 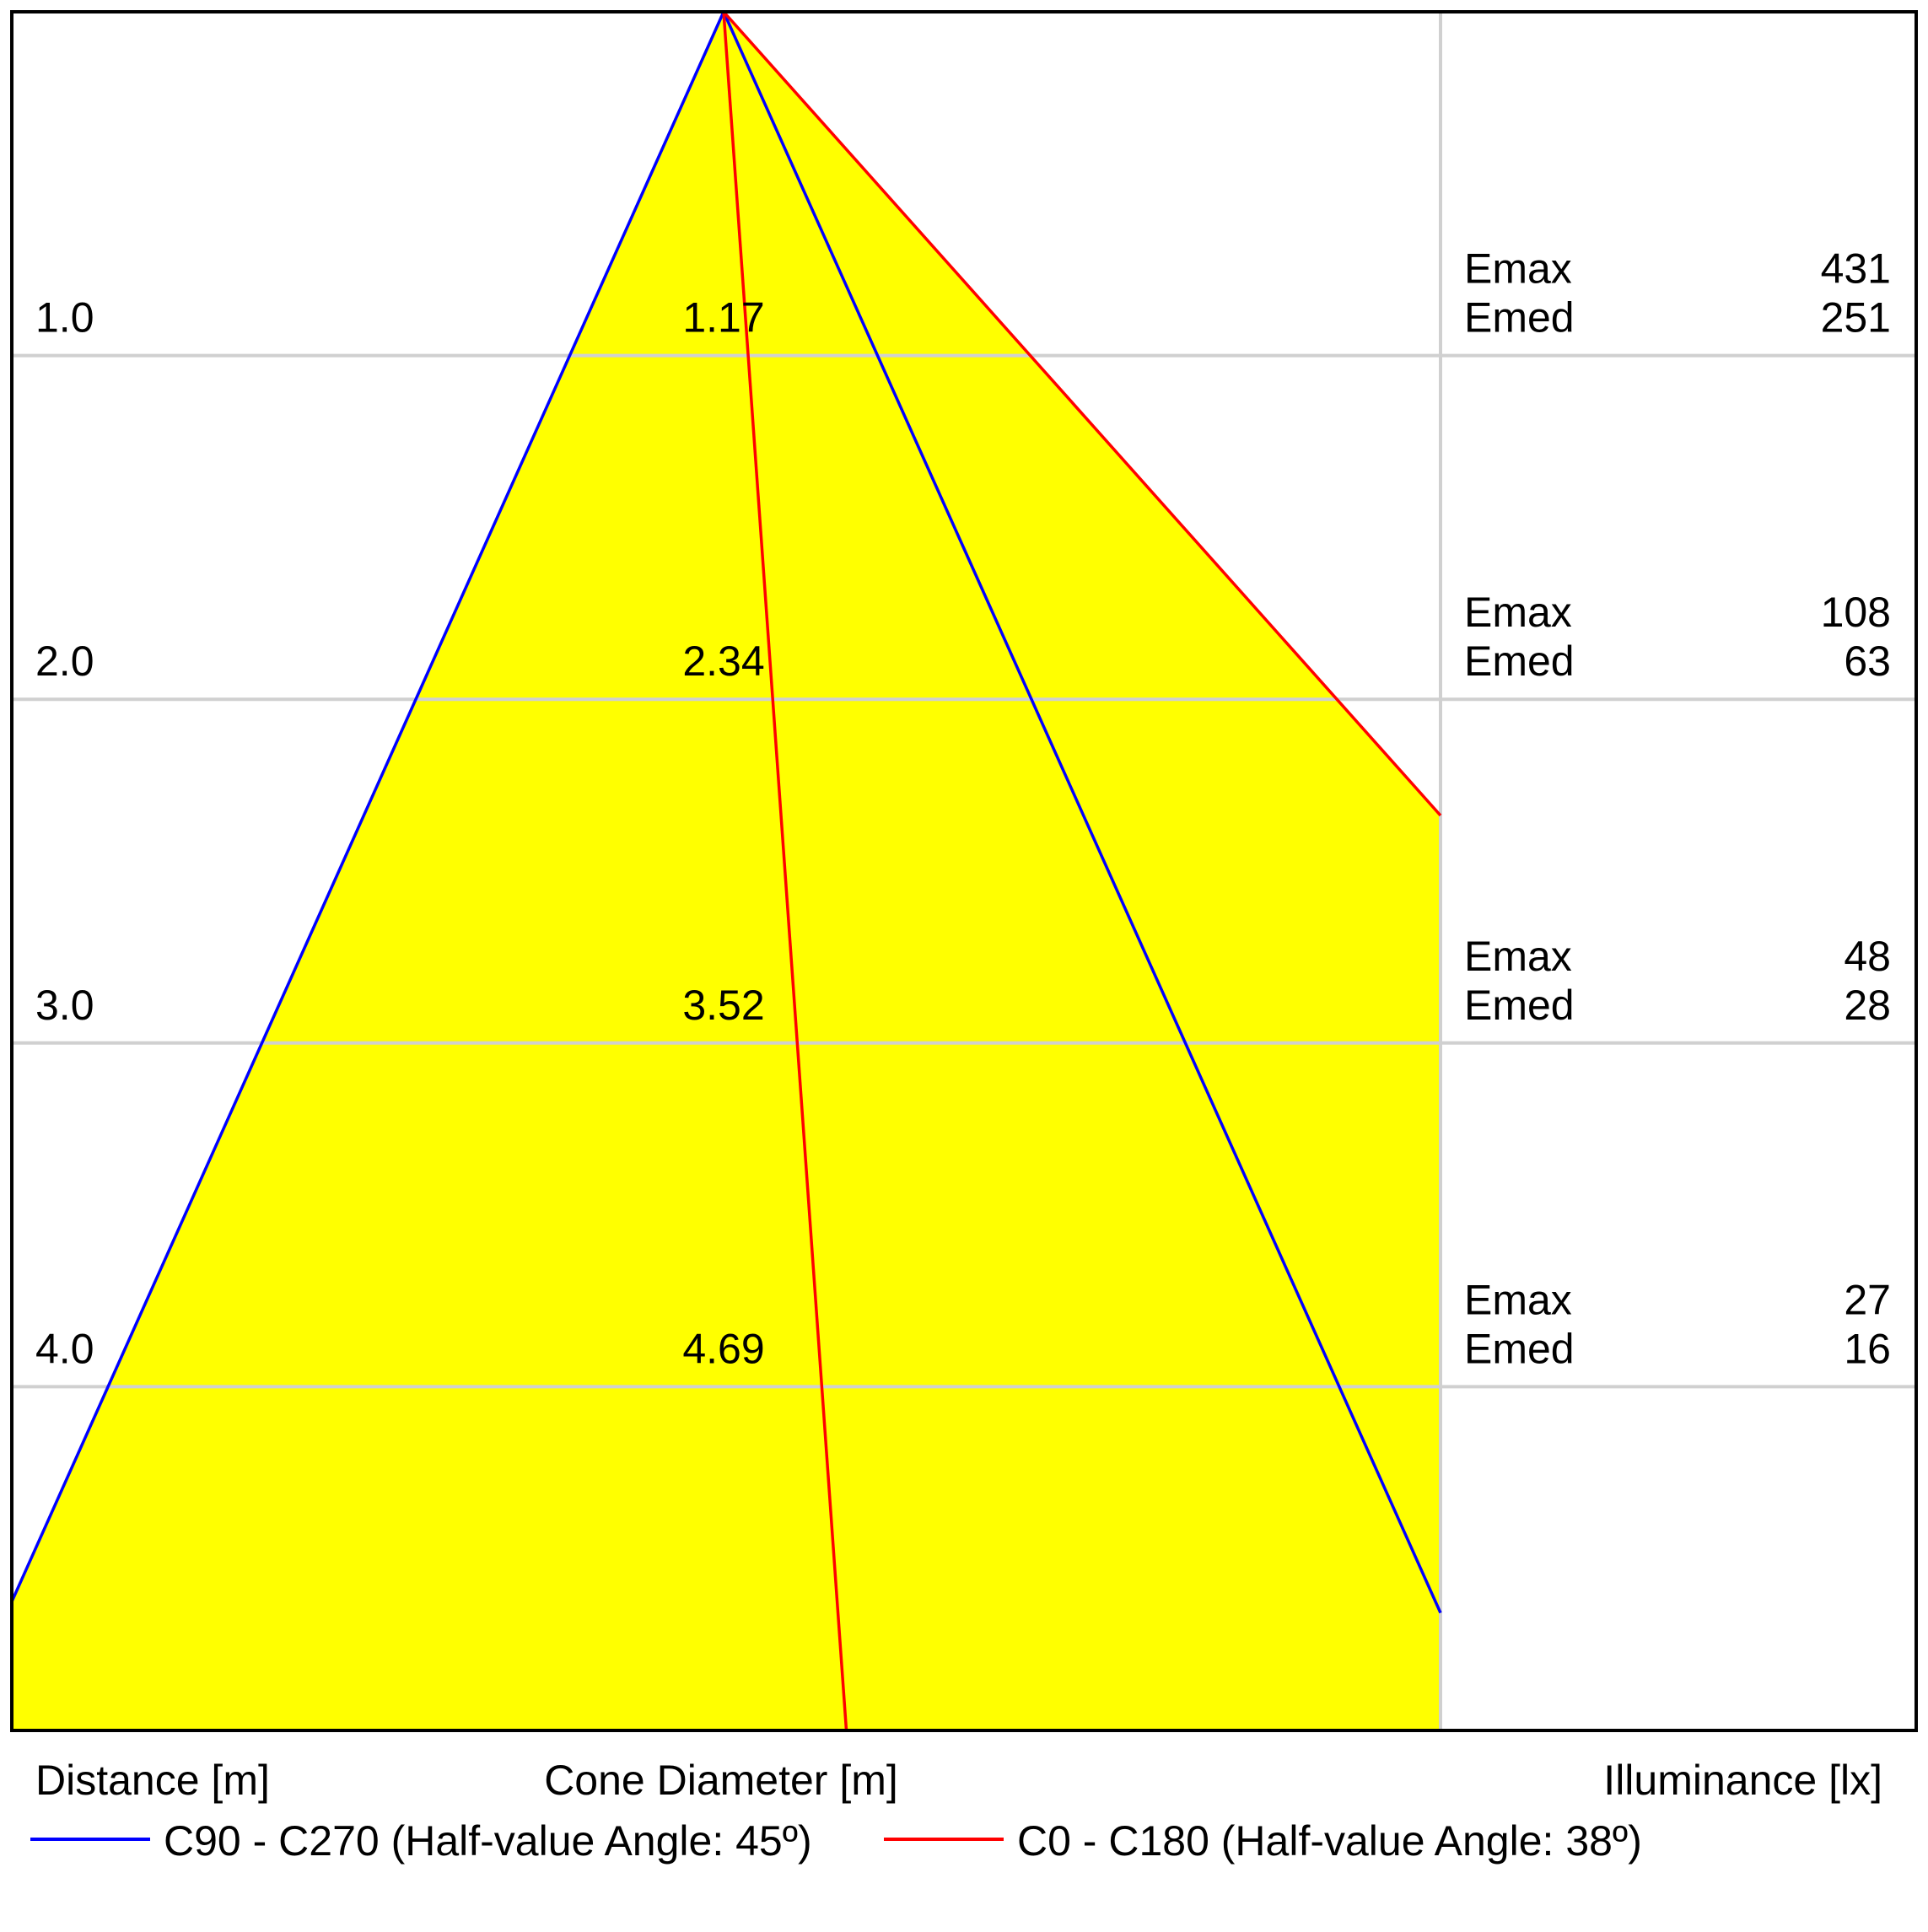 I want to click on emax-value: 27, so click(x=1868, y=1299).